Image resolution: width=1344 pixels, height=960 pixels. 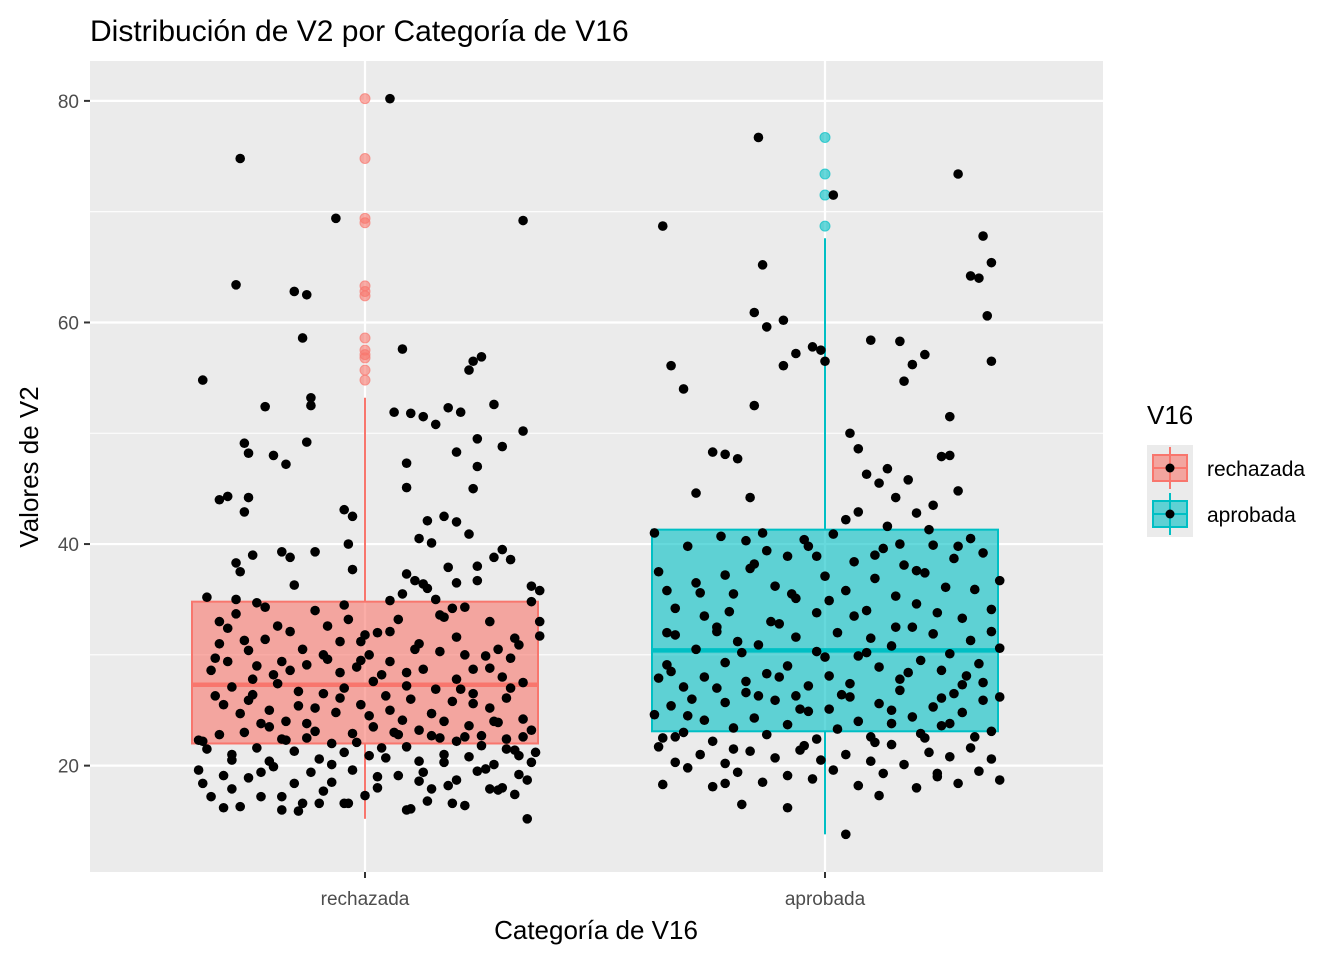 What do you see at coordinates (68, 323) in the screenshot?
I see `y-tick-label: 60` at bounding box center [68, 323].